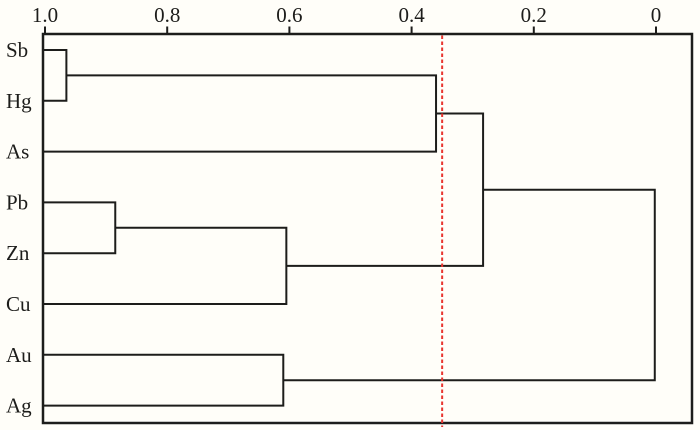  Describe the element at coordinates (164, 380) in the screenshot. I see `dendrogram-link-m4` at that location.